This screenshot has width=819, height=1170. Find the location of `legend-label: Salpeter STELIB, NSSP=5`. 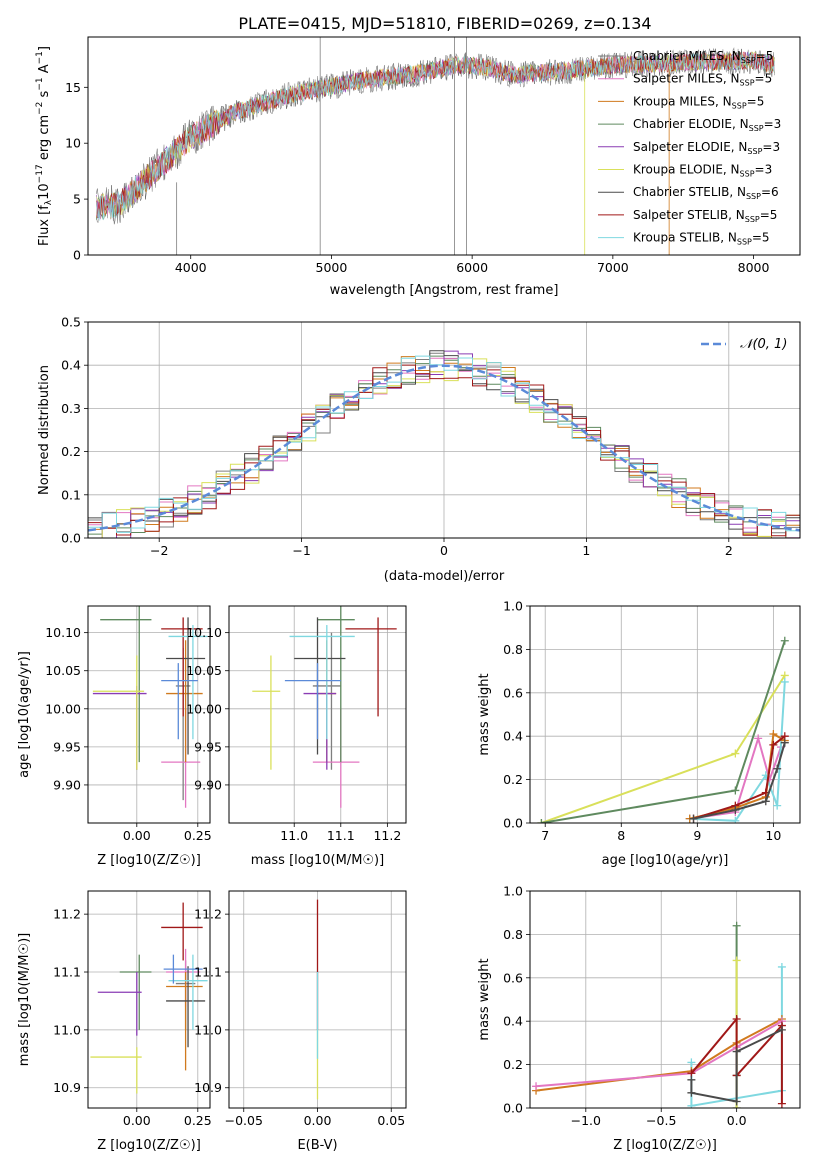

legend-label: Salpeter STELIB, NSSP=5 is located at coordinates (705, 216).